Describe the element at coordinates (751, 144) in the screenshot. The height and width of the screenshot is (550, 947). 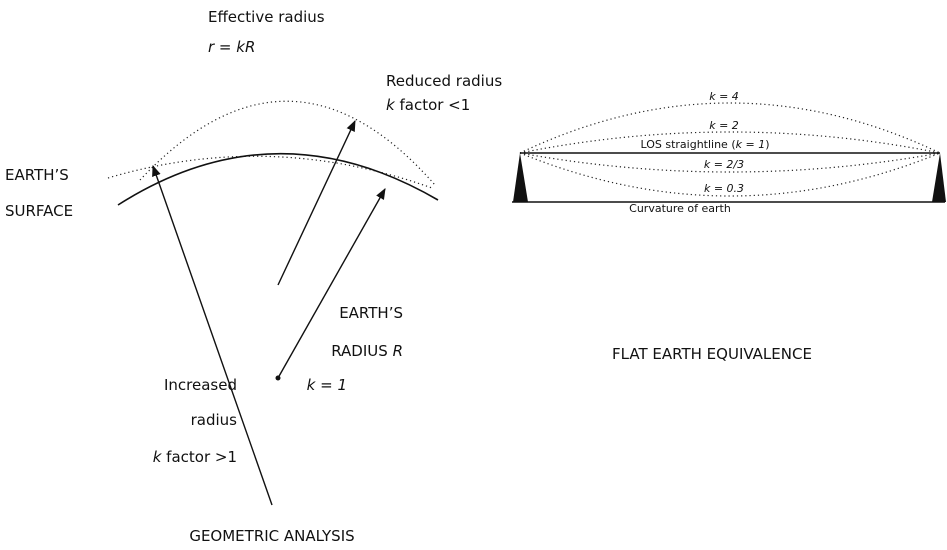
I see `var: k = 1` at that location.